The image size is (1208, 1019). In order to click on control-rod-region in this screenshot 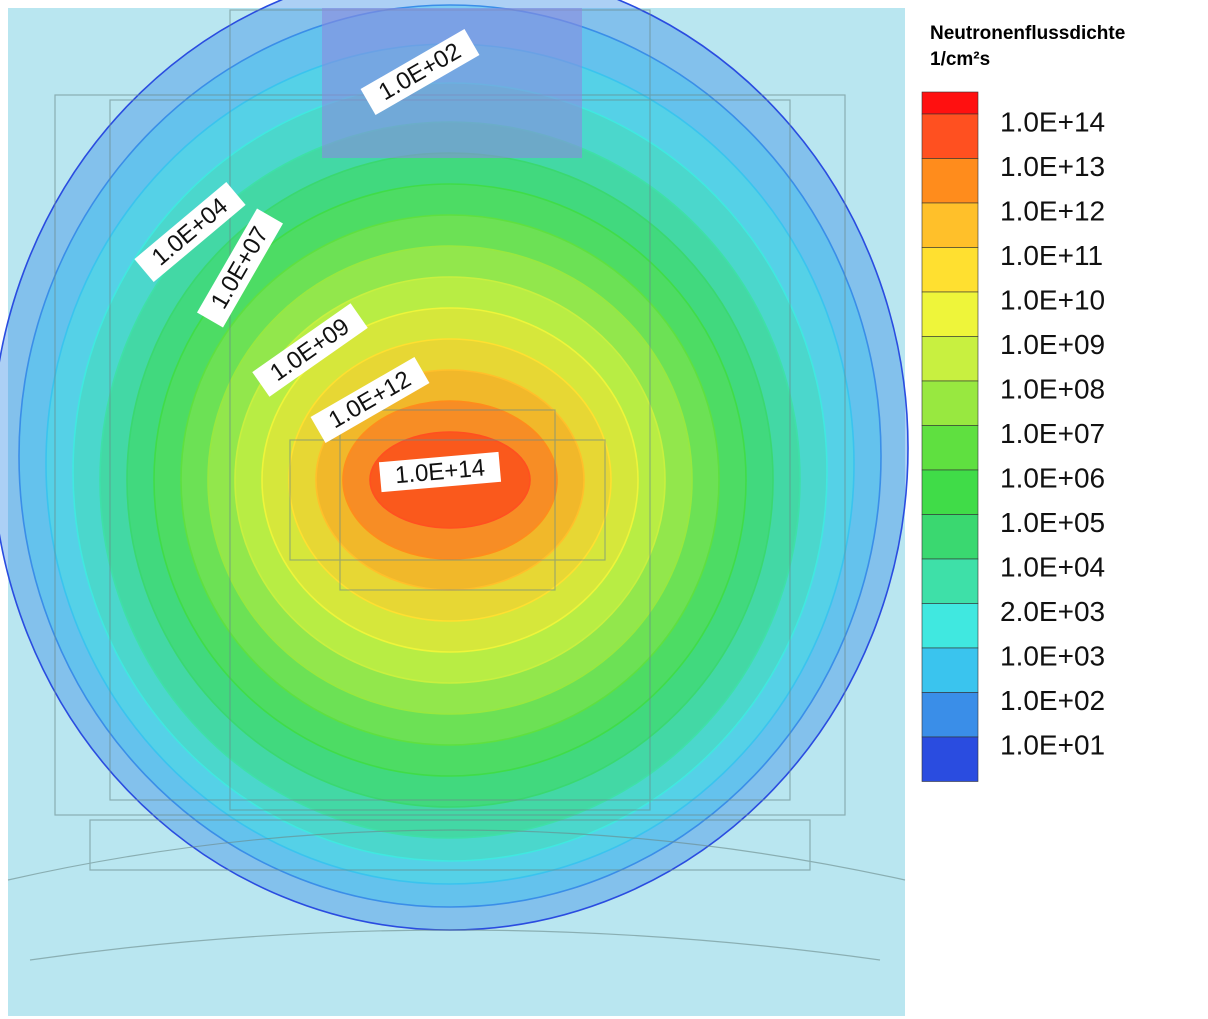, I will do `click(452, 83)`.